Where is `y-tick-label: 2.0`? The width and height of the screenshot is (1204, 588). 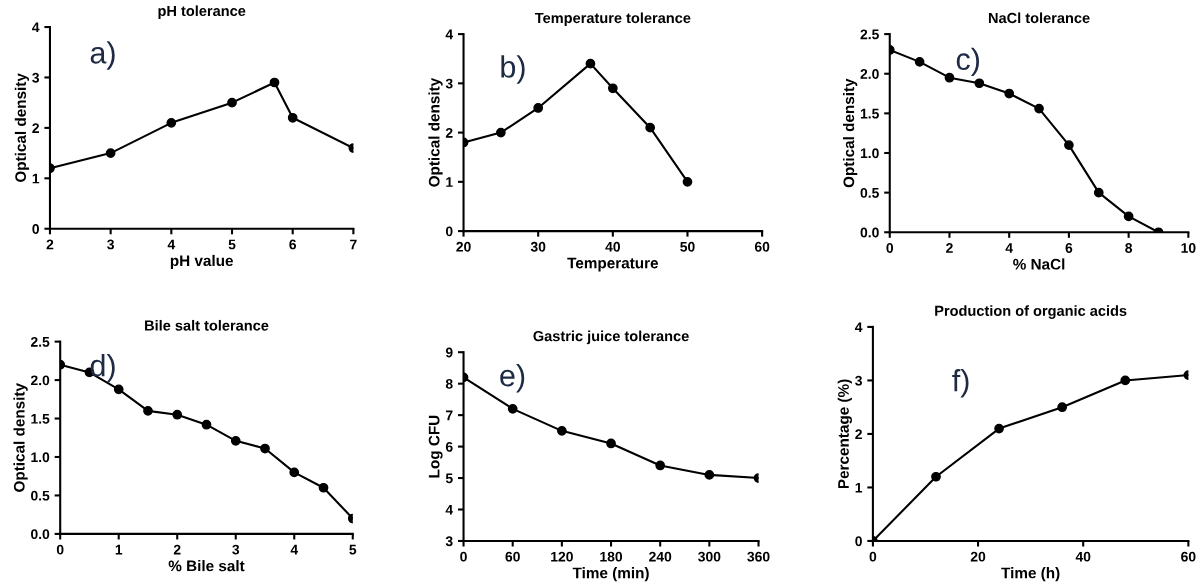
y-tick-label: 2.0 is located at coordinates (869, 74).